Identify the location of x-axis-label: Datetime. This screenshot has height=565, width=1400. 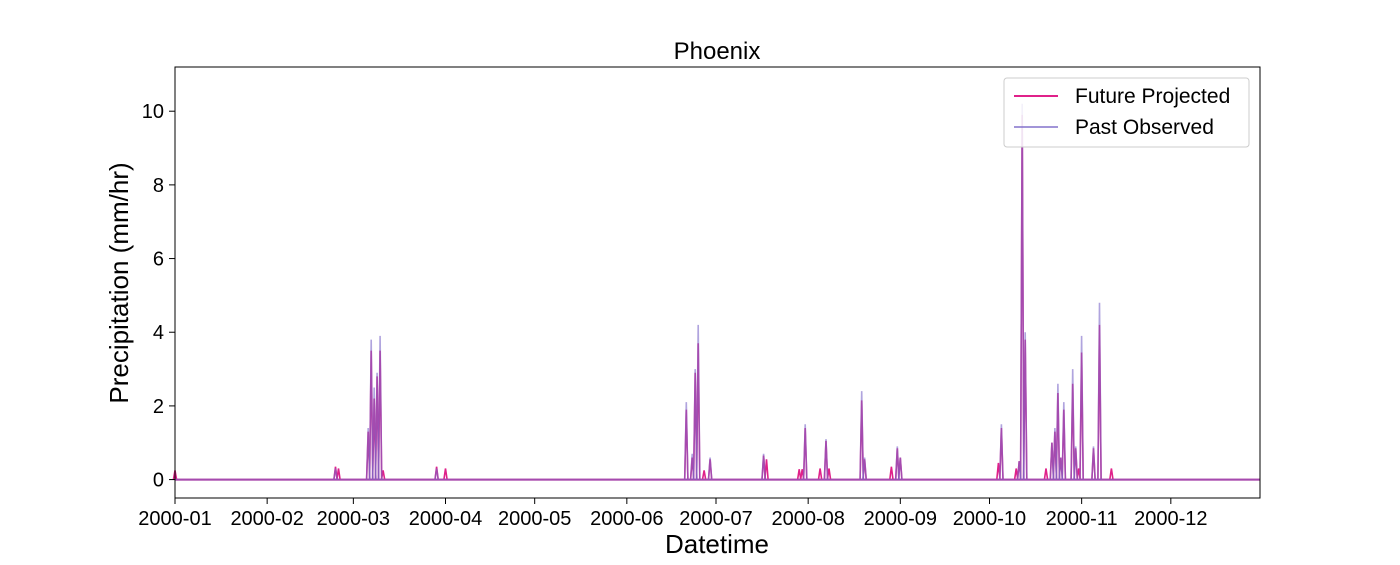
(717, 544).